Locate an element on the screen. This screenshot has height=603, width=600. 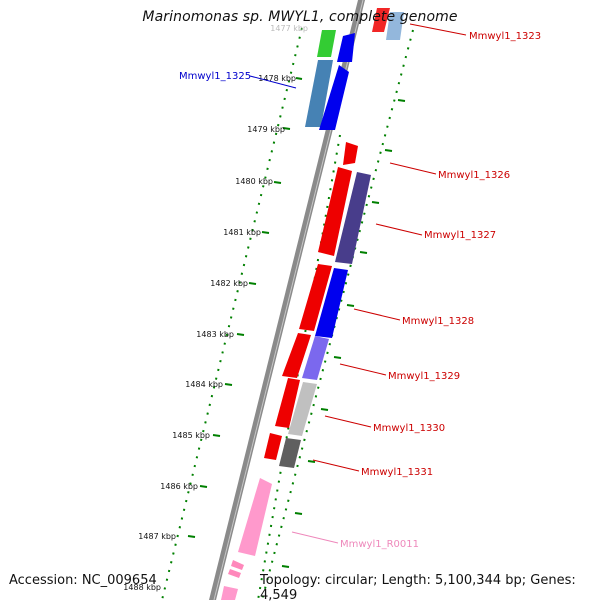
kbp-label: 1478 kbp is located at coordinates (277, 78).